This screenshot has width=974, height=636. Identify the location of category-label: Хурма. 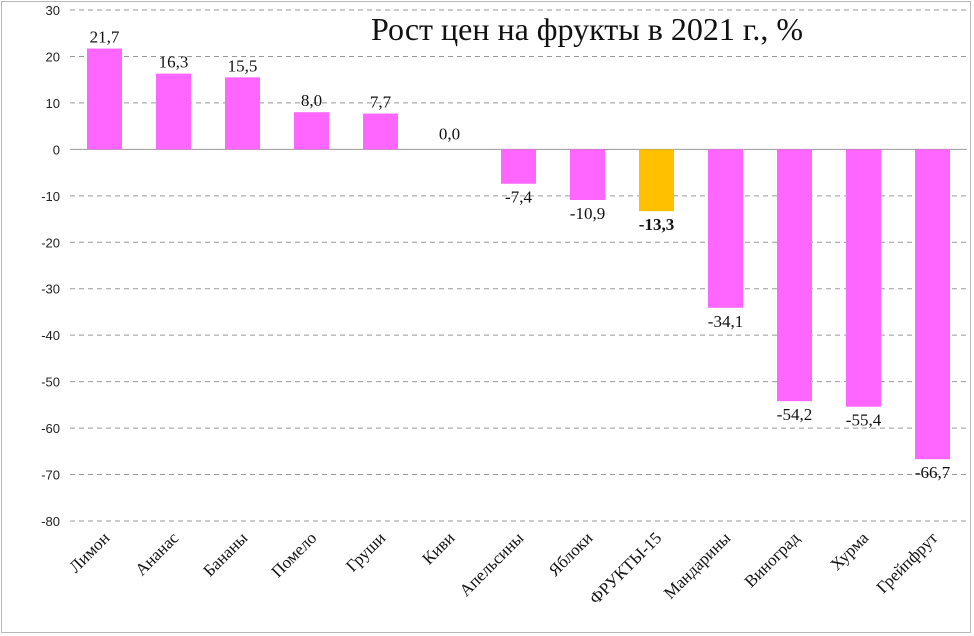
(850, 551).